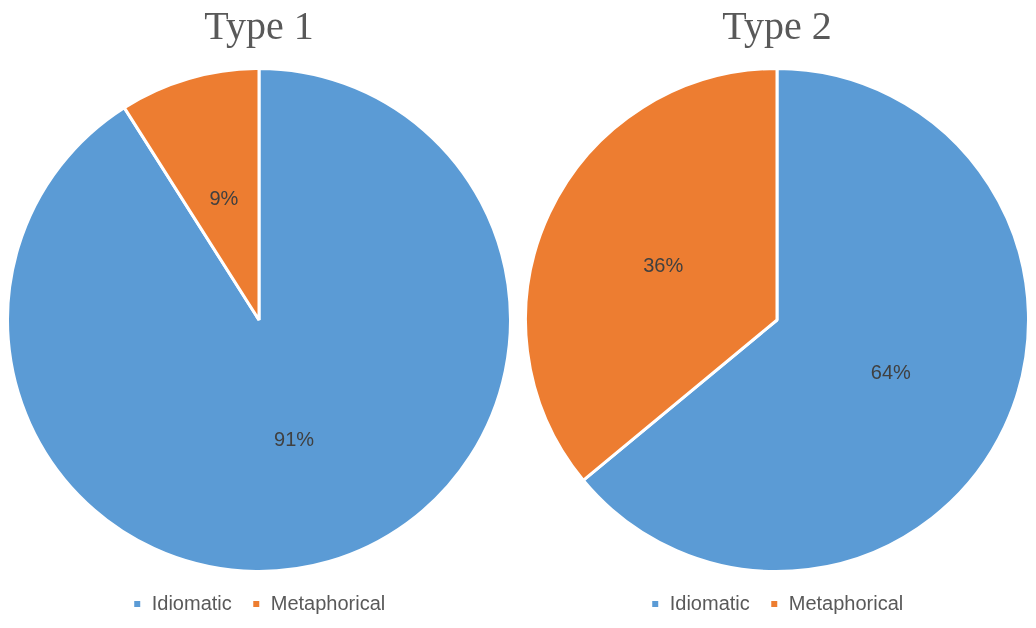  Describe the element at coordinates (891, 372) in the screenshot. I see `data-label: 64%` at that location.